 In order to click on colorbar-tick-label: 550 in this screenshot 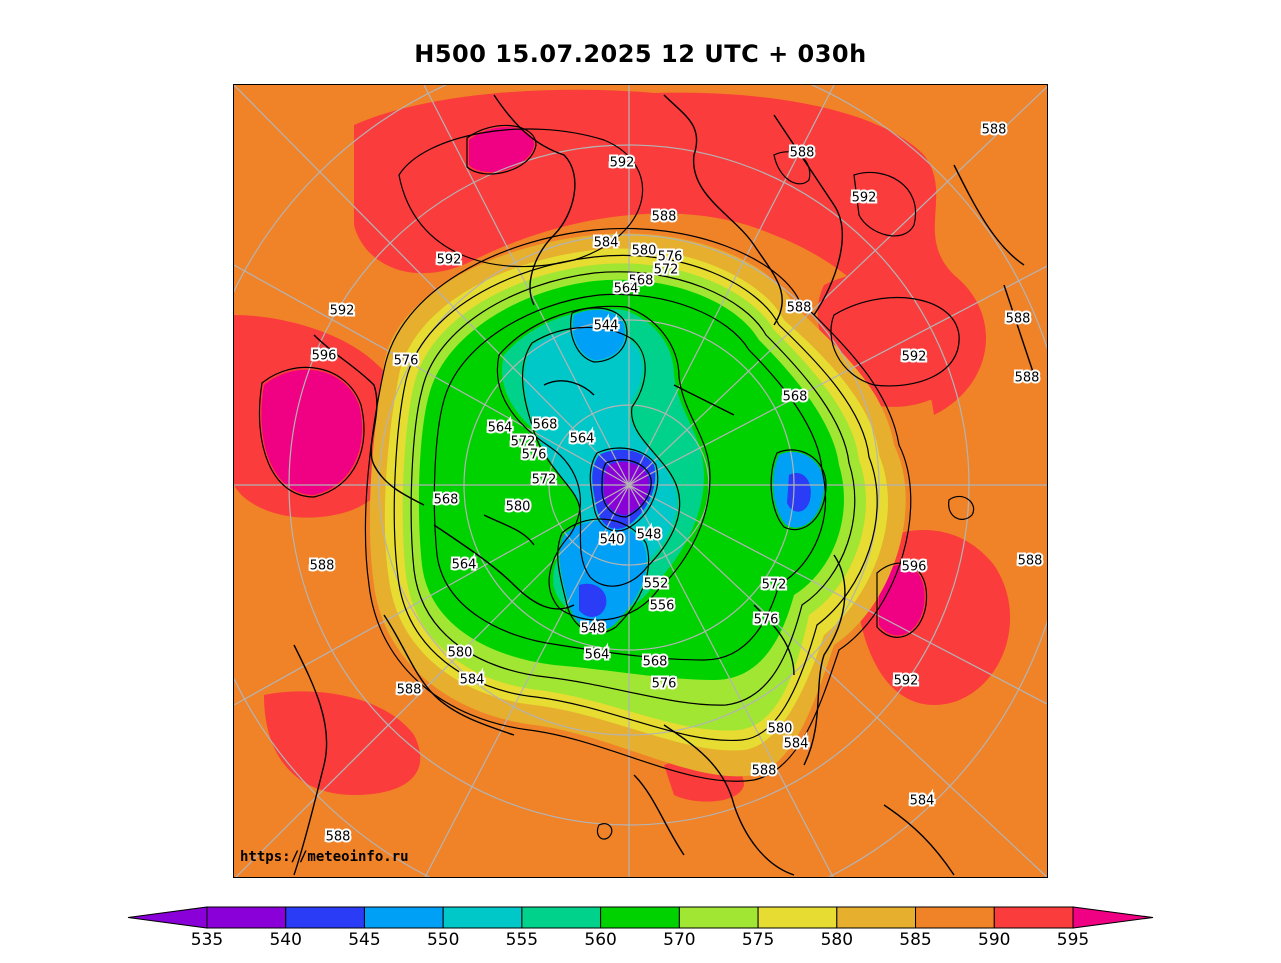, I will do `click(443, 940)`.